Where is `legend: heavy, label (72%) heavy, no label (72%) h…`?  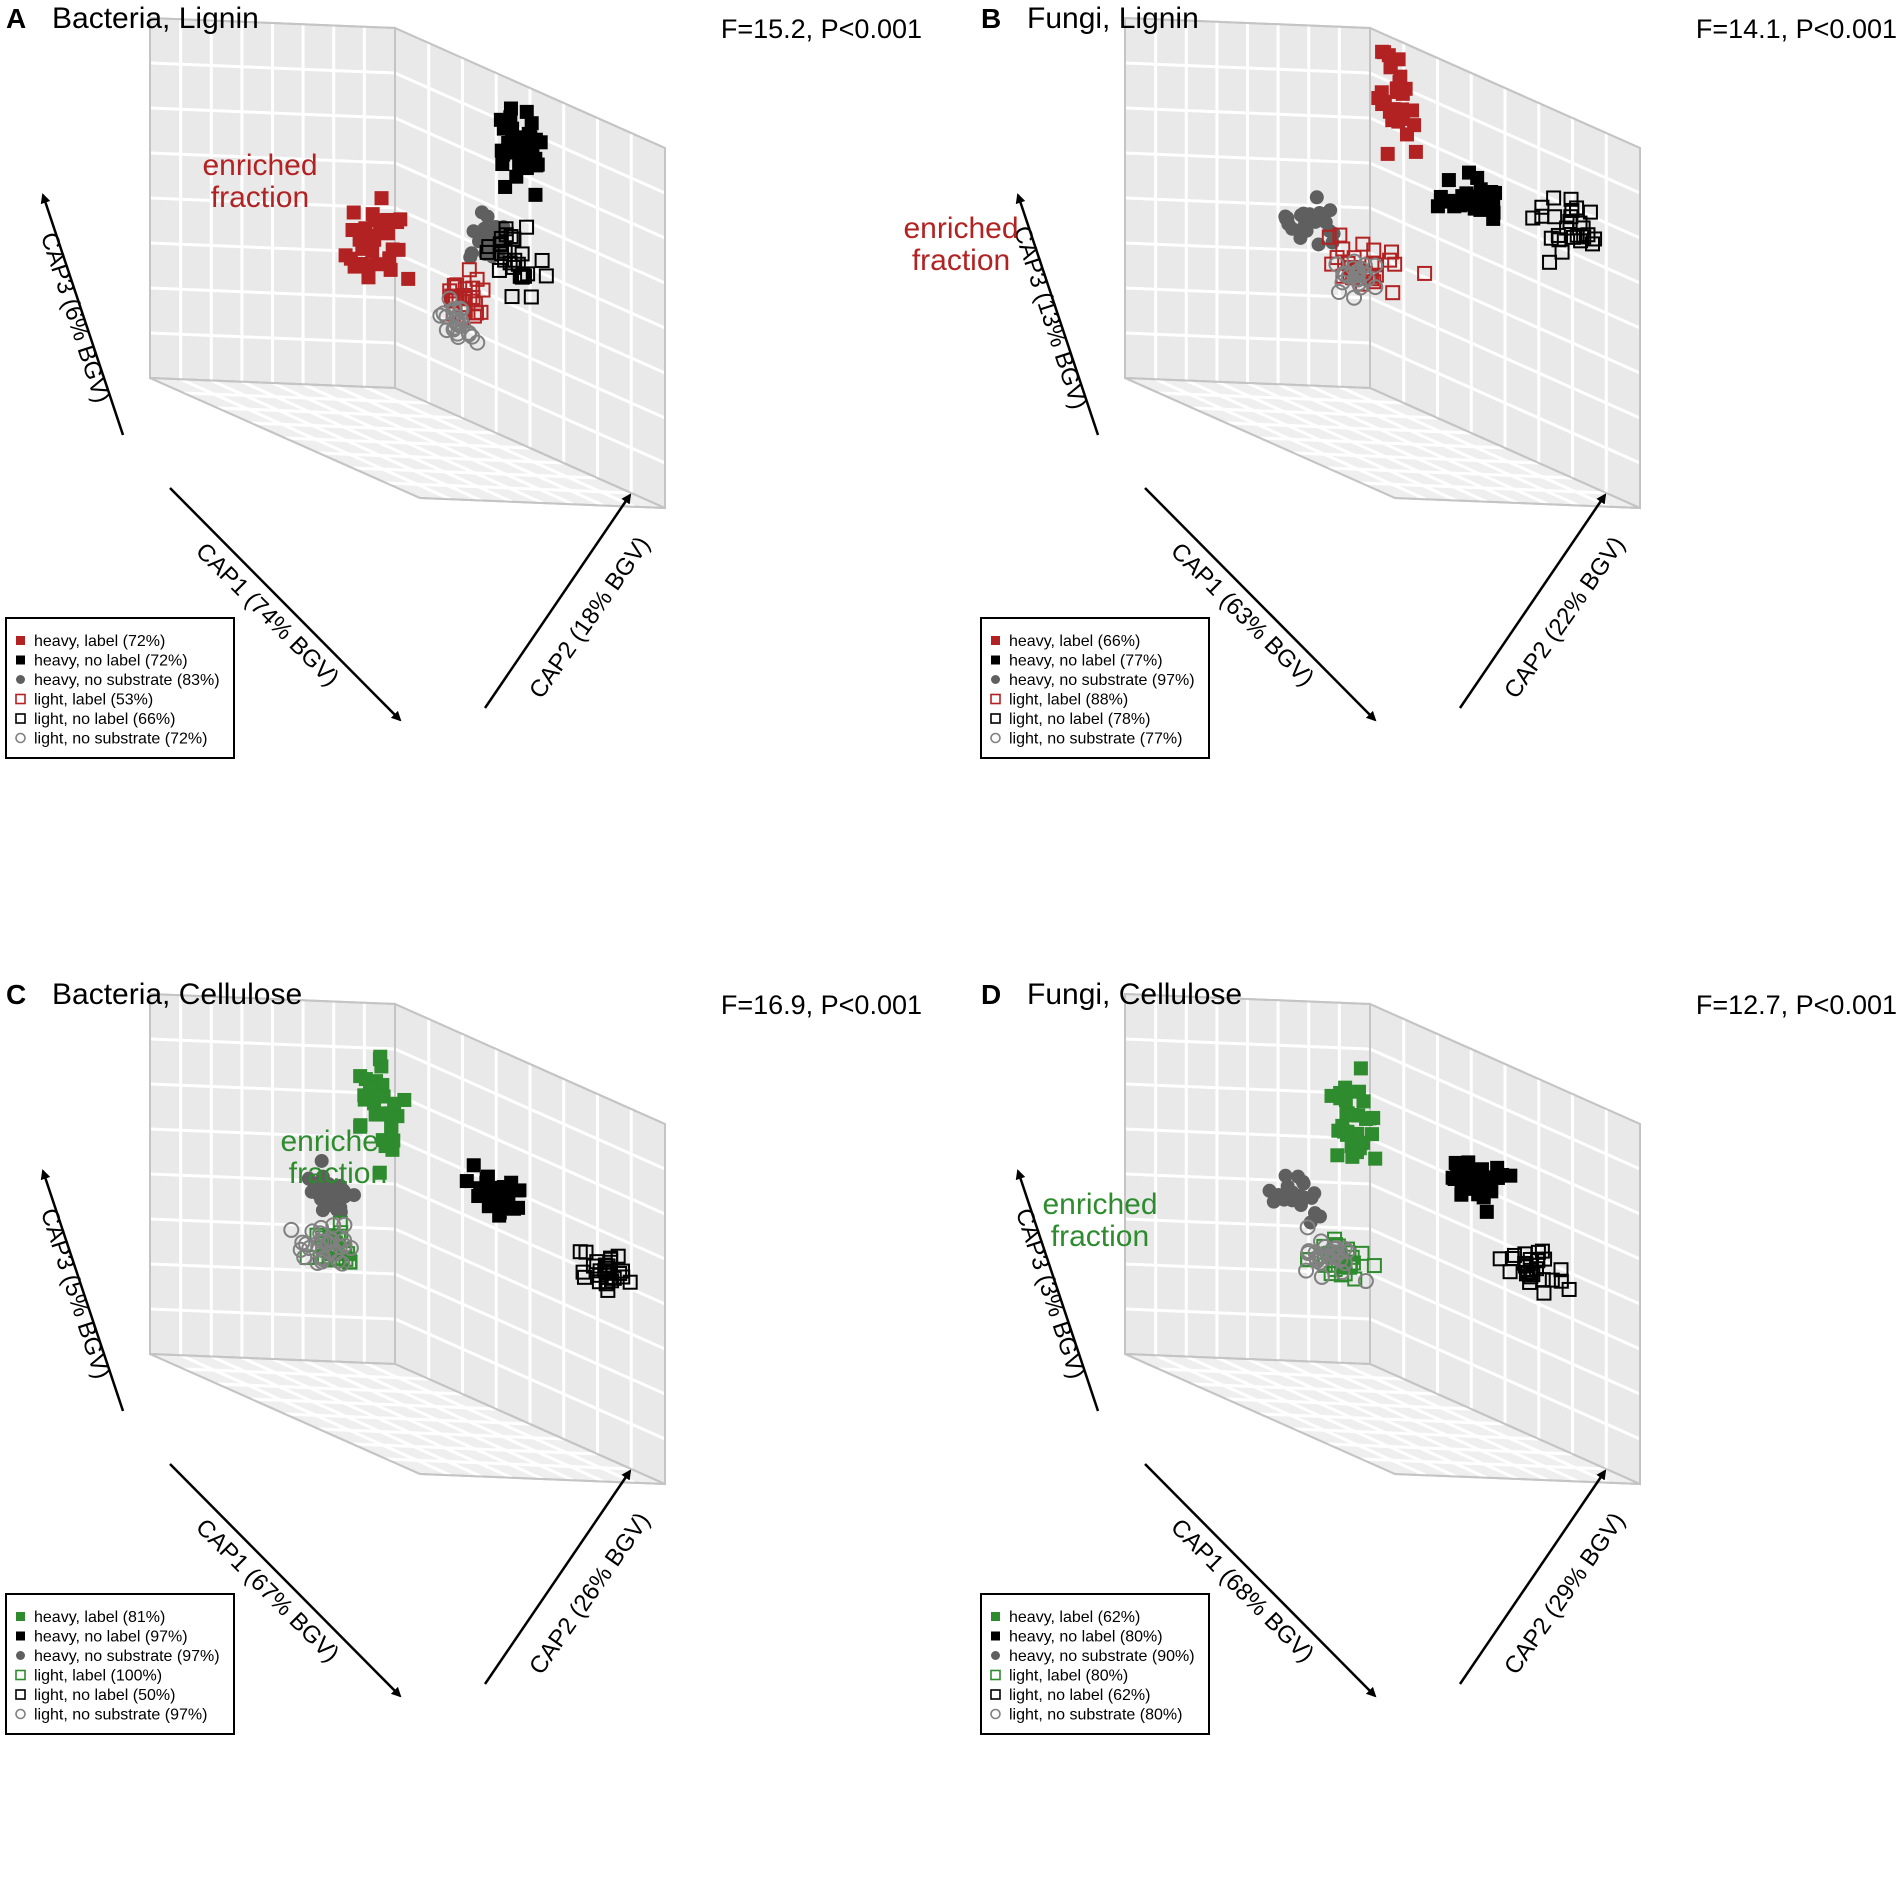
legend: heavy, label (72%) heavy, no label (72%) h… is located at coordinates (120, 688).